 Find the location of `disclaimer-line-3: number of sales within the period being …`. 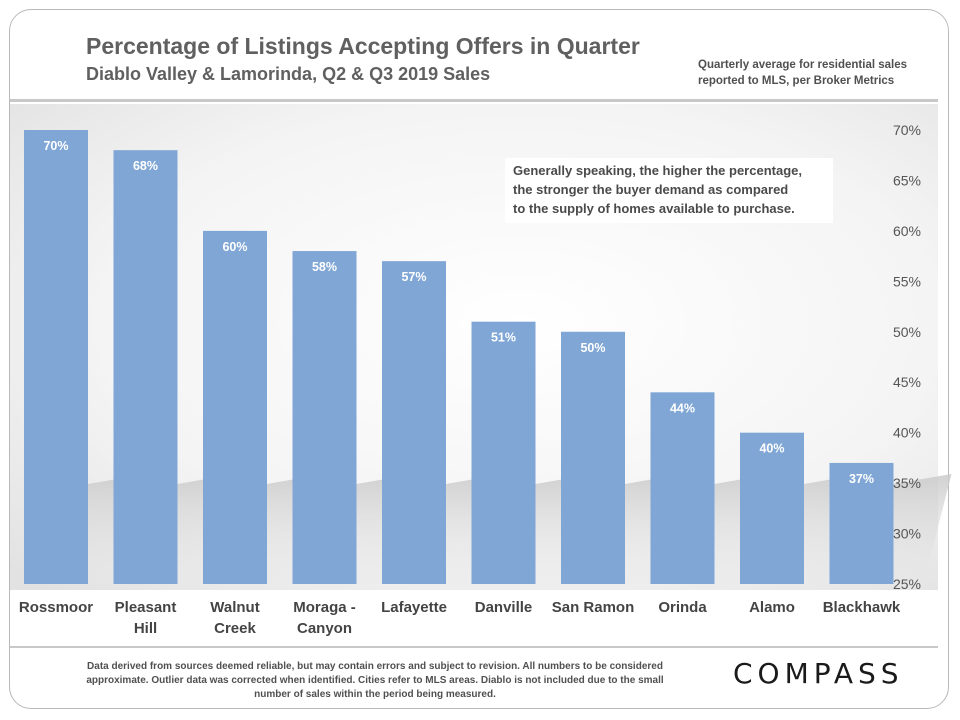

disclaimer-line-3: number of sales within the period being … is located at coordinates (375, 694).